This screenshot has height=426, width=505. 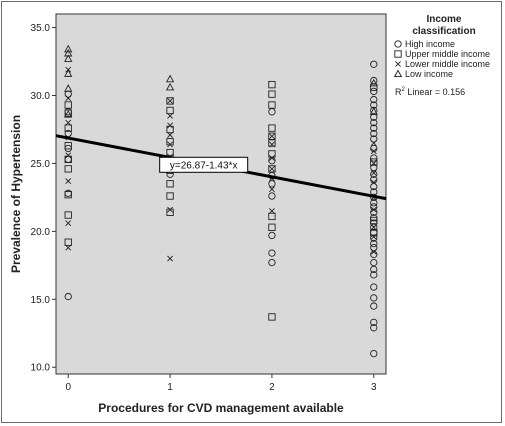 I want to click on legend-marker-circle, so click(x=398, y=44).